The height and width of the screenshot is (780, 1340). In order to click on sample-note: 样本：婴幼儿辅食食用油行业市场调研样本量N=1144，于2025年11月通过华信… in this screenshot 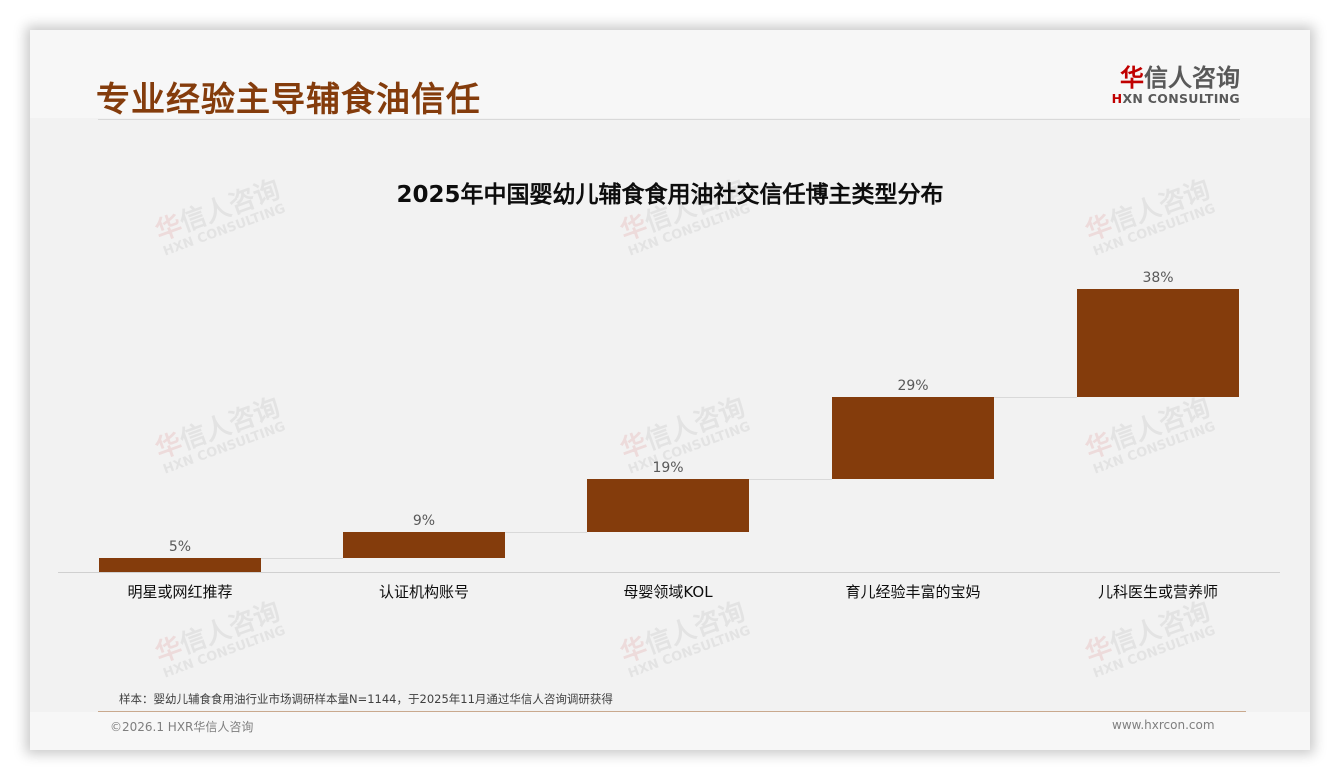, I will do `click(366, 699)`.